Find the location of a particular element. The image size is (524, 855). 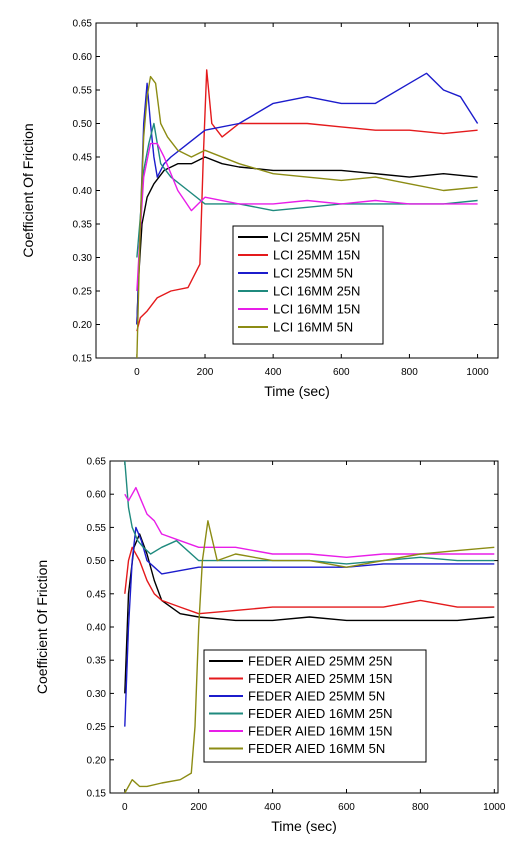

legend-label: LCI 25MM 15N is located at coordinates (316, 255).